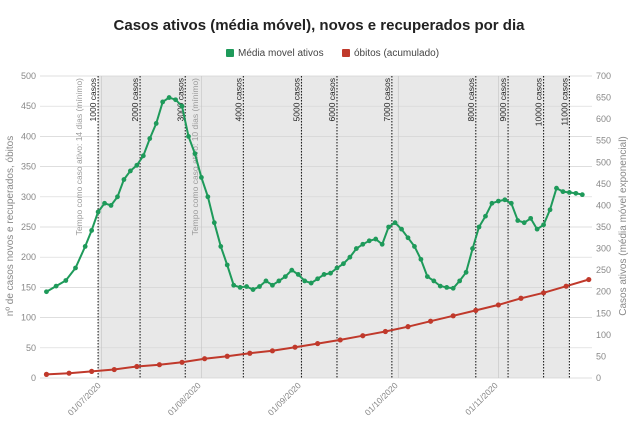  Describe the element at coordinates (603, 98) in the screenshot. I see `y-tick-right: 650` at that location.